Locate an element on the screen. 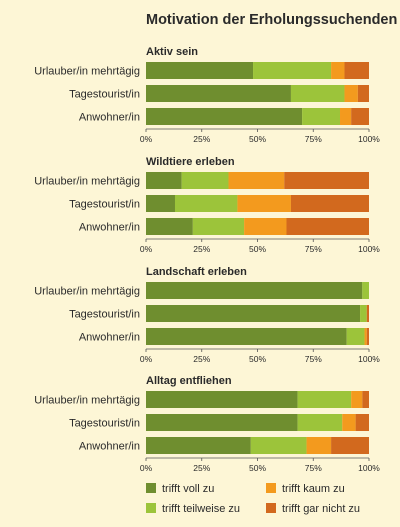 Image resolution: width=400 pixels, height=527 pixels. panel-title: Aktiv sein is located at coordinates (172, 52).